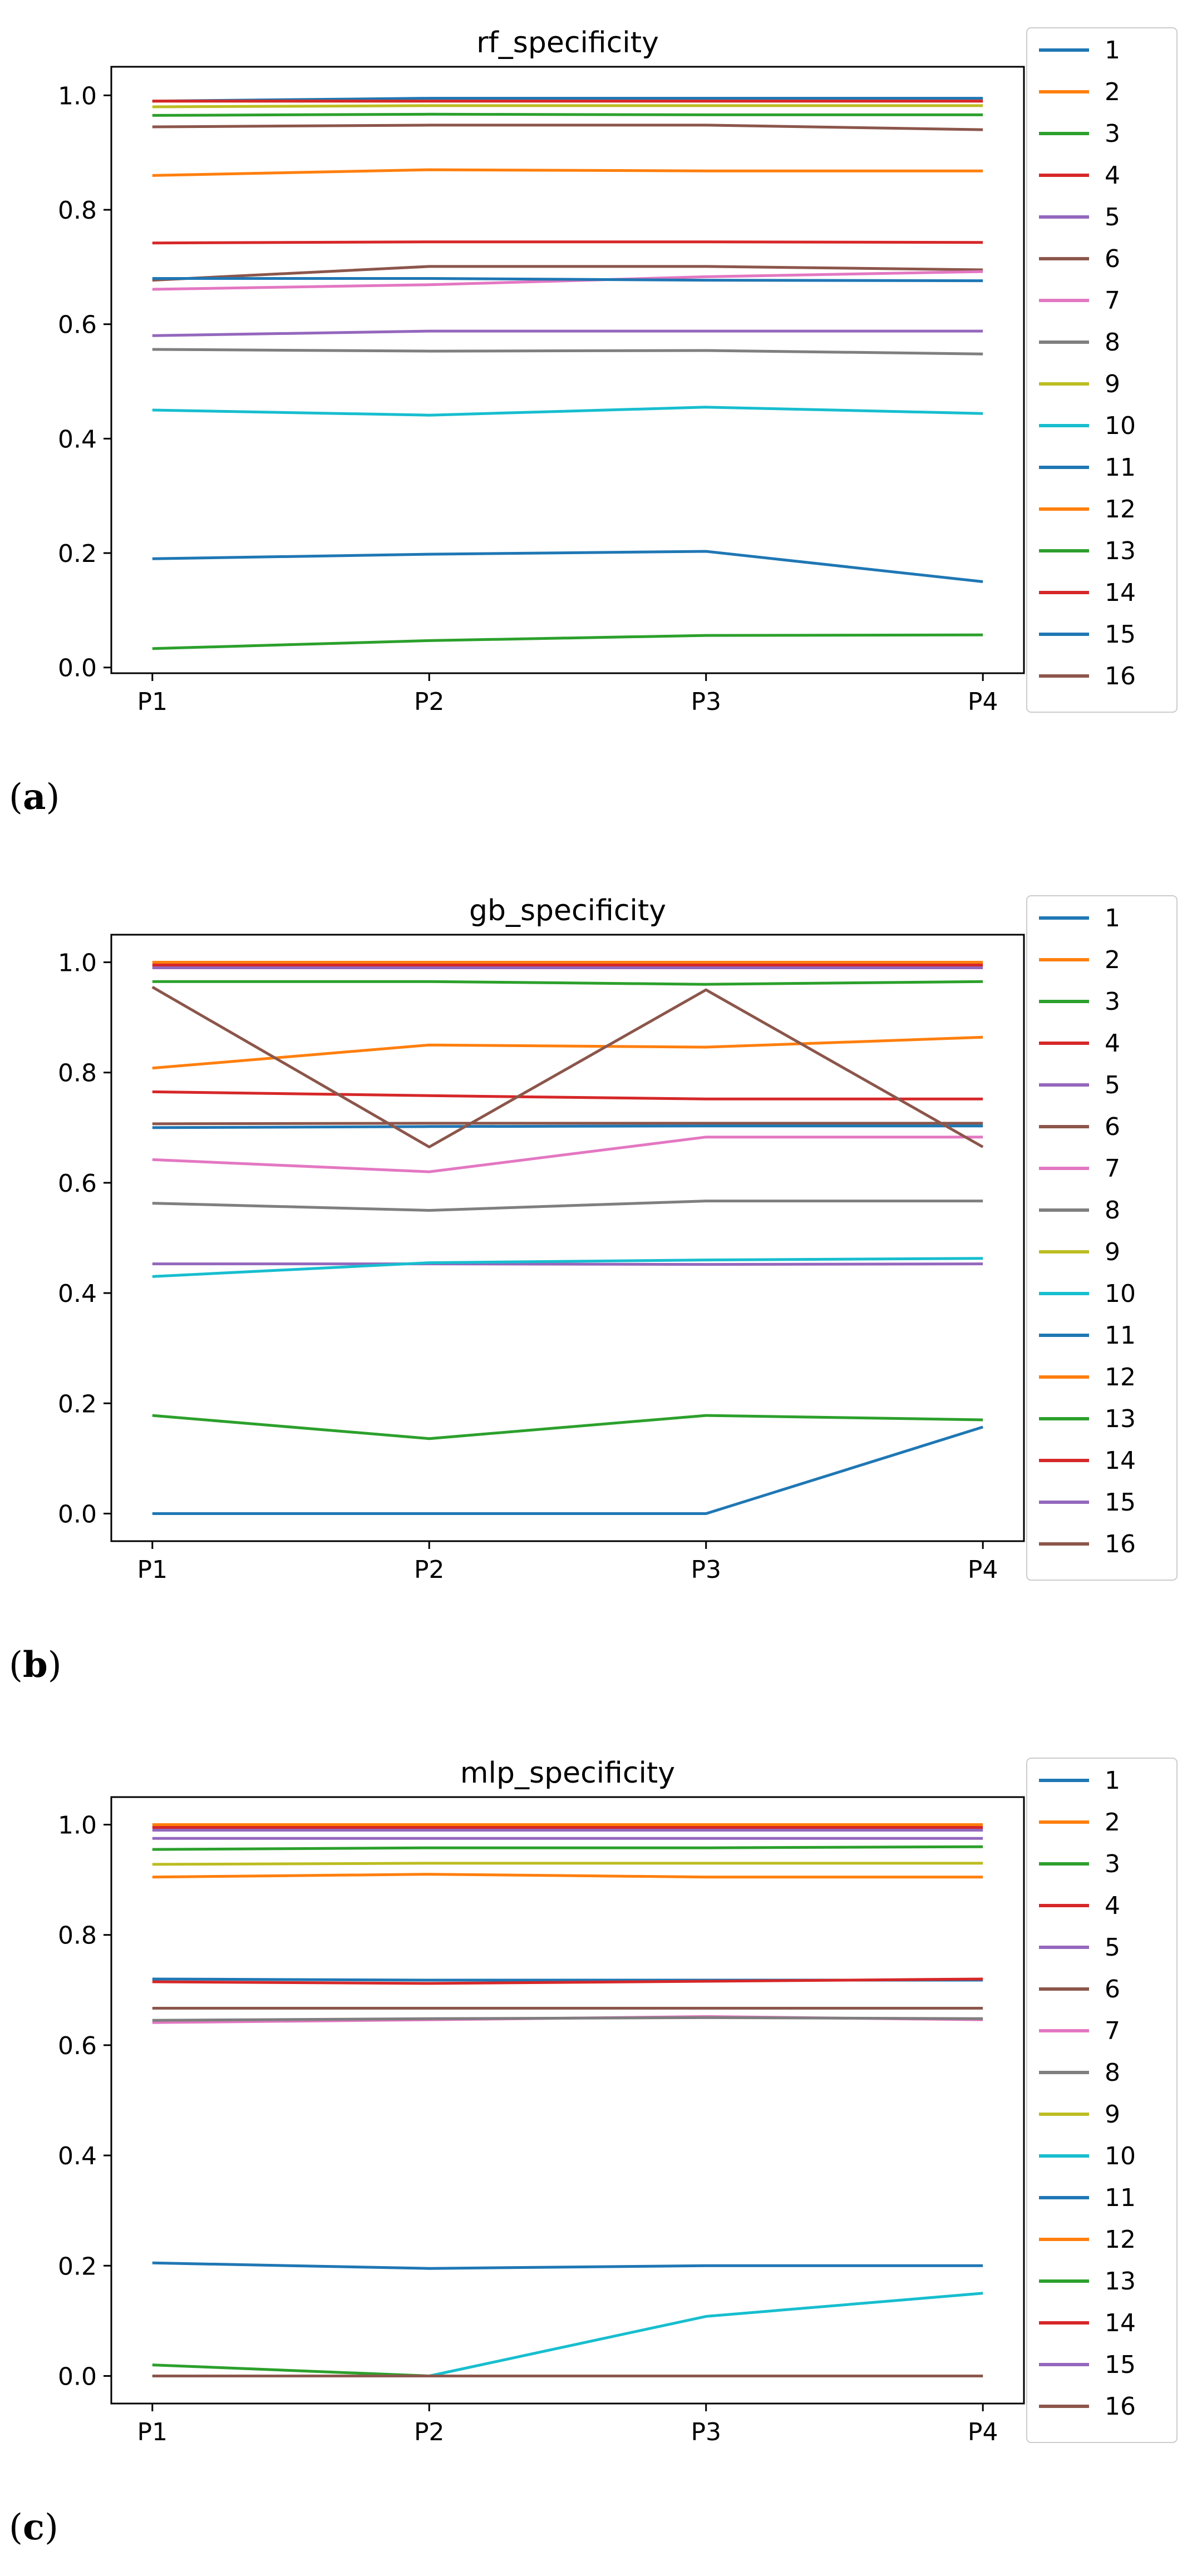 Image resolution: width=1192 pixels, height=2576 pixels. I want to click on y-tick-label-c: 0.4, so click(78, 2156).